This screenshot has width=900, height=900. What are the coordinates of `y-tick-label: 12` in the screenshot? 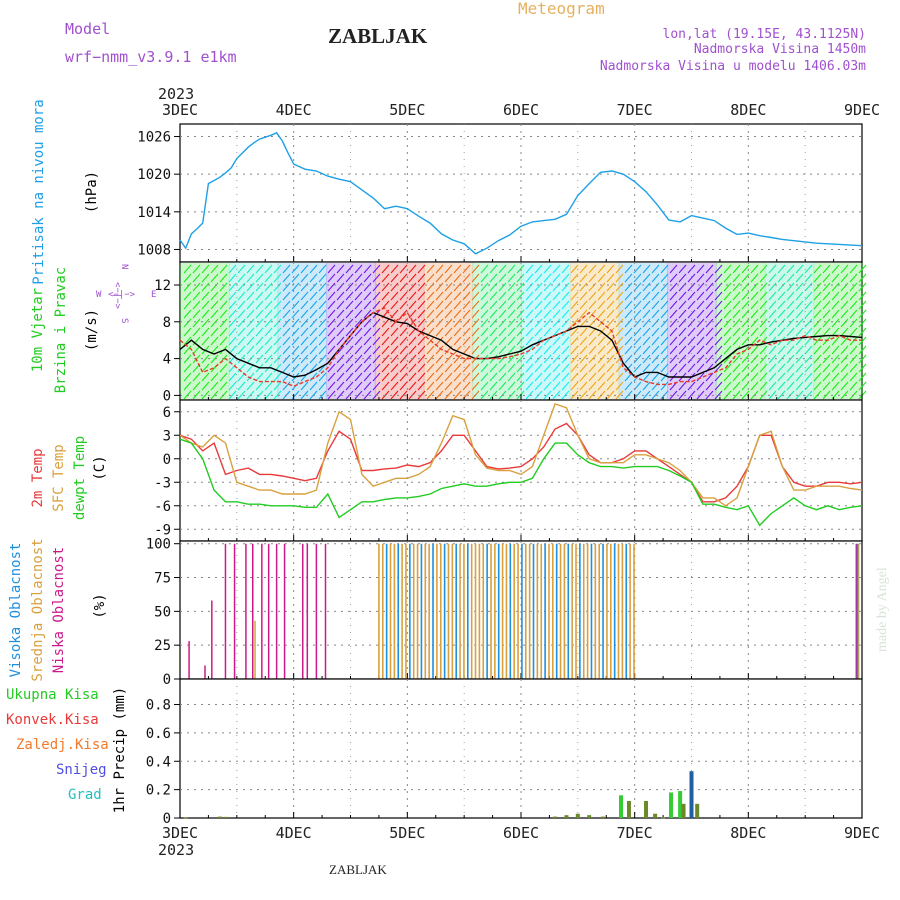 It's located at (162, 286).